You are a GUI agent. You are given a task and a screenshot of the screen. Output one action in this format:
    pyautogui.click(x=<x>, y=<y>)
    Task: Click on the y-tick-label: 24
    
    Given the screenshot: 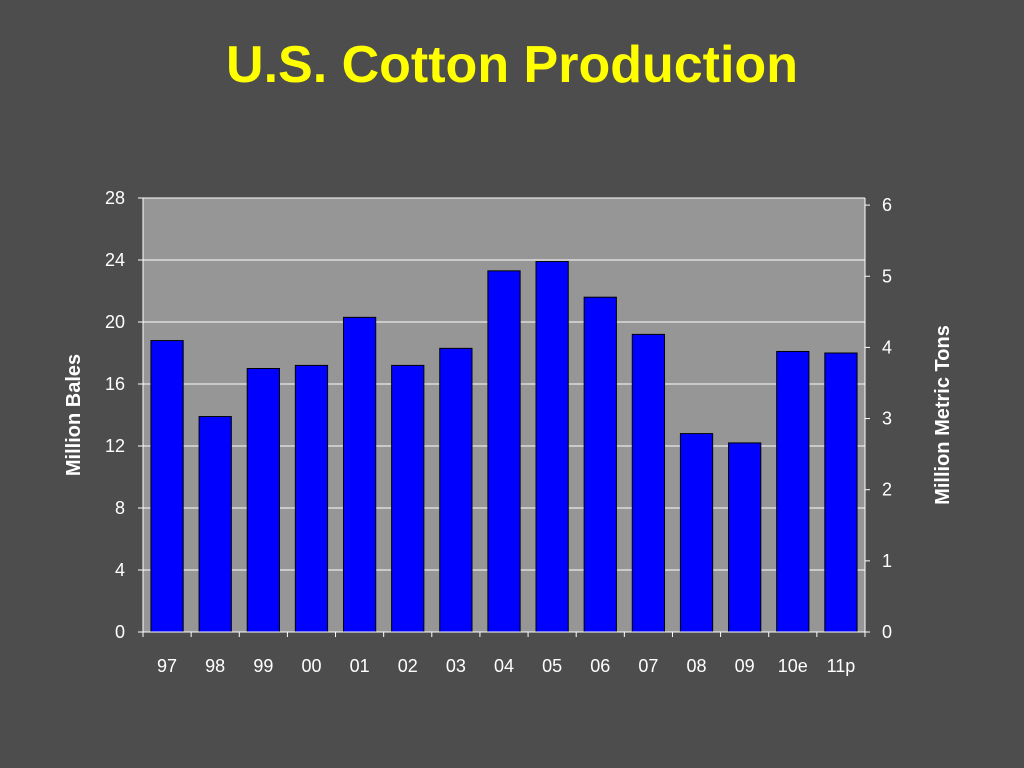 What is the action you would take?
    pyautogui.click(x=115, y=260)
    